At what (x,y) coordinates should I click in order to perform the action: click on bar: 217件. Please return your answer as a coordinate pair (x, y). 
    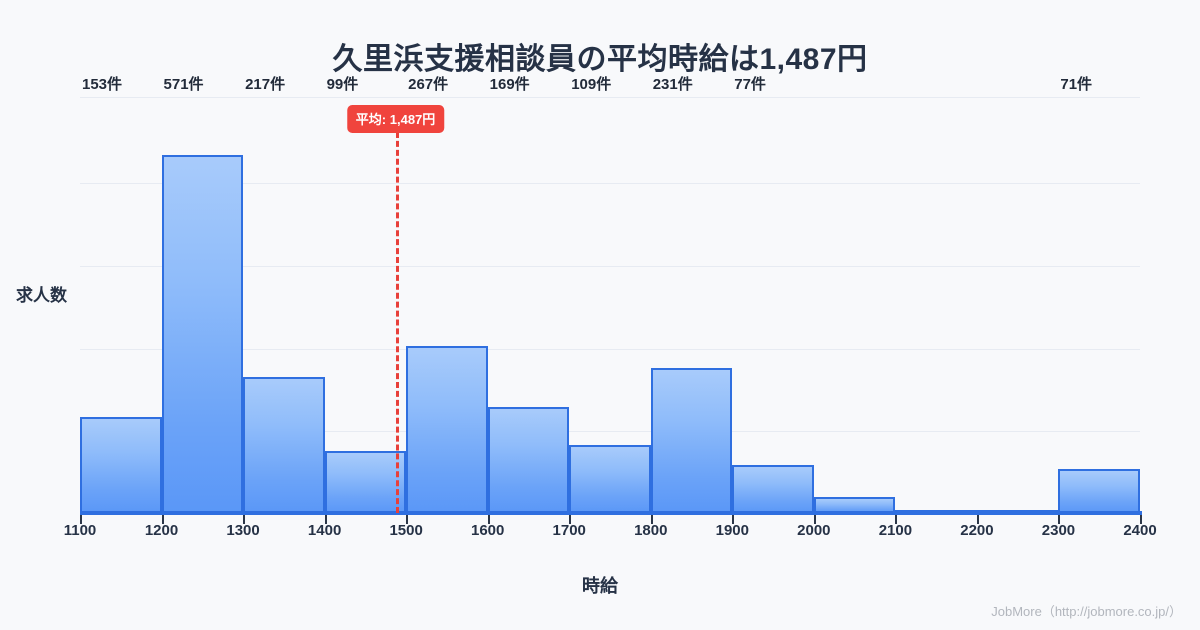
    Looking at the image, I should click on (284, 294).